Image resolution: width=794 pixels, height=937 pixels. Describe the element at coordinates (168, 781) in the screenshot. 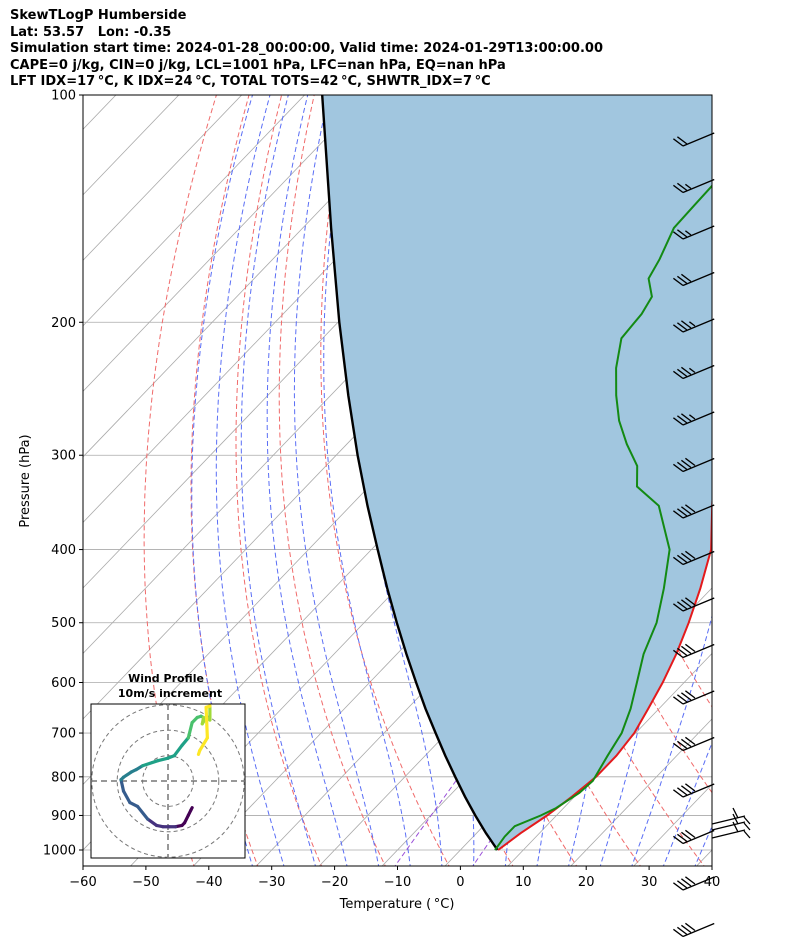

I see `hodograph-ring` at that location.